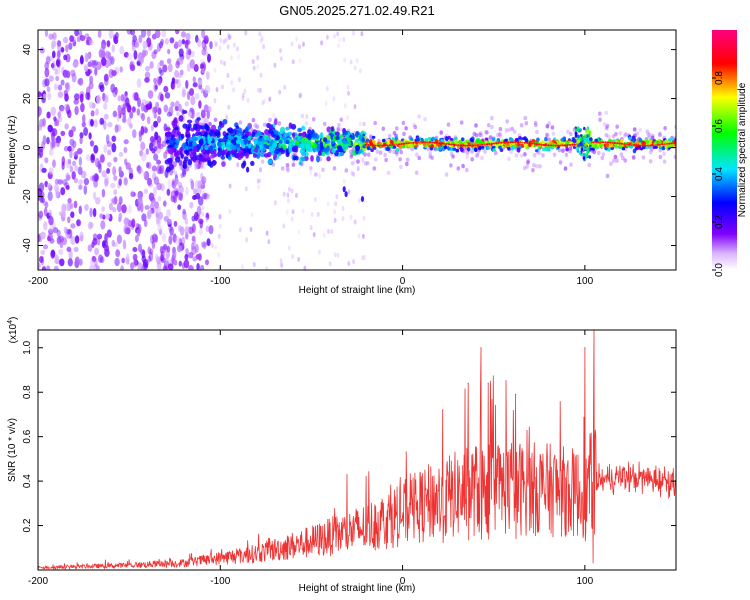 This screenshot has height=600, width=750. What do you see at coordinates (27, 99) in the screenshot?
I see `y-tick-label: 20` at bounding box center [27, 99].